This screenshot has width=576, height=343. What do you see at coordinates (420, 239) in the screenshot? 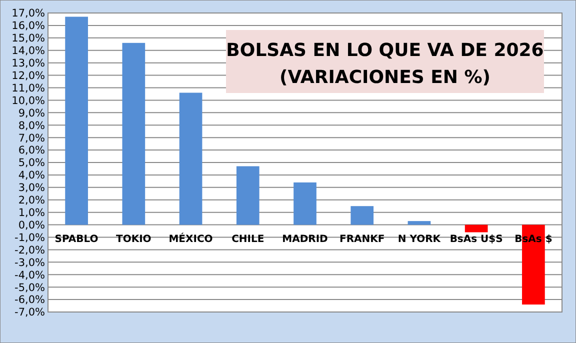
I see `x-tick-label: N YORK` at bounding box center [420, 239].